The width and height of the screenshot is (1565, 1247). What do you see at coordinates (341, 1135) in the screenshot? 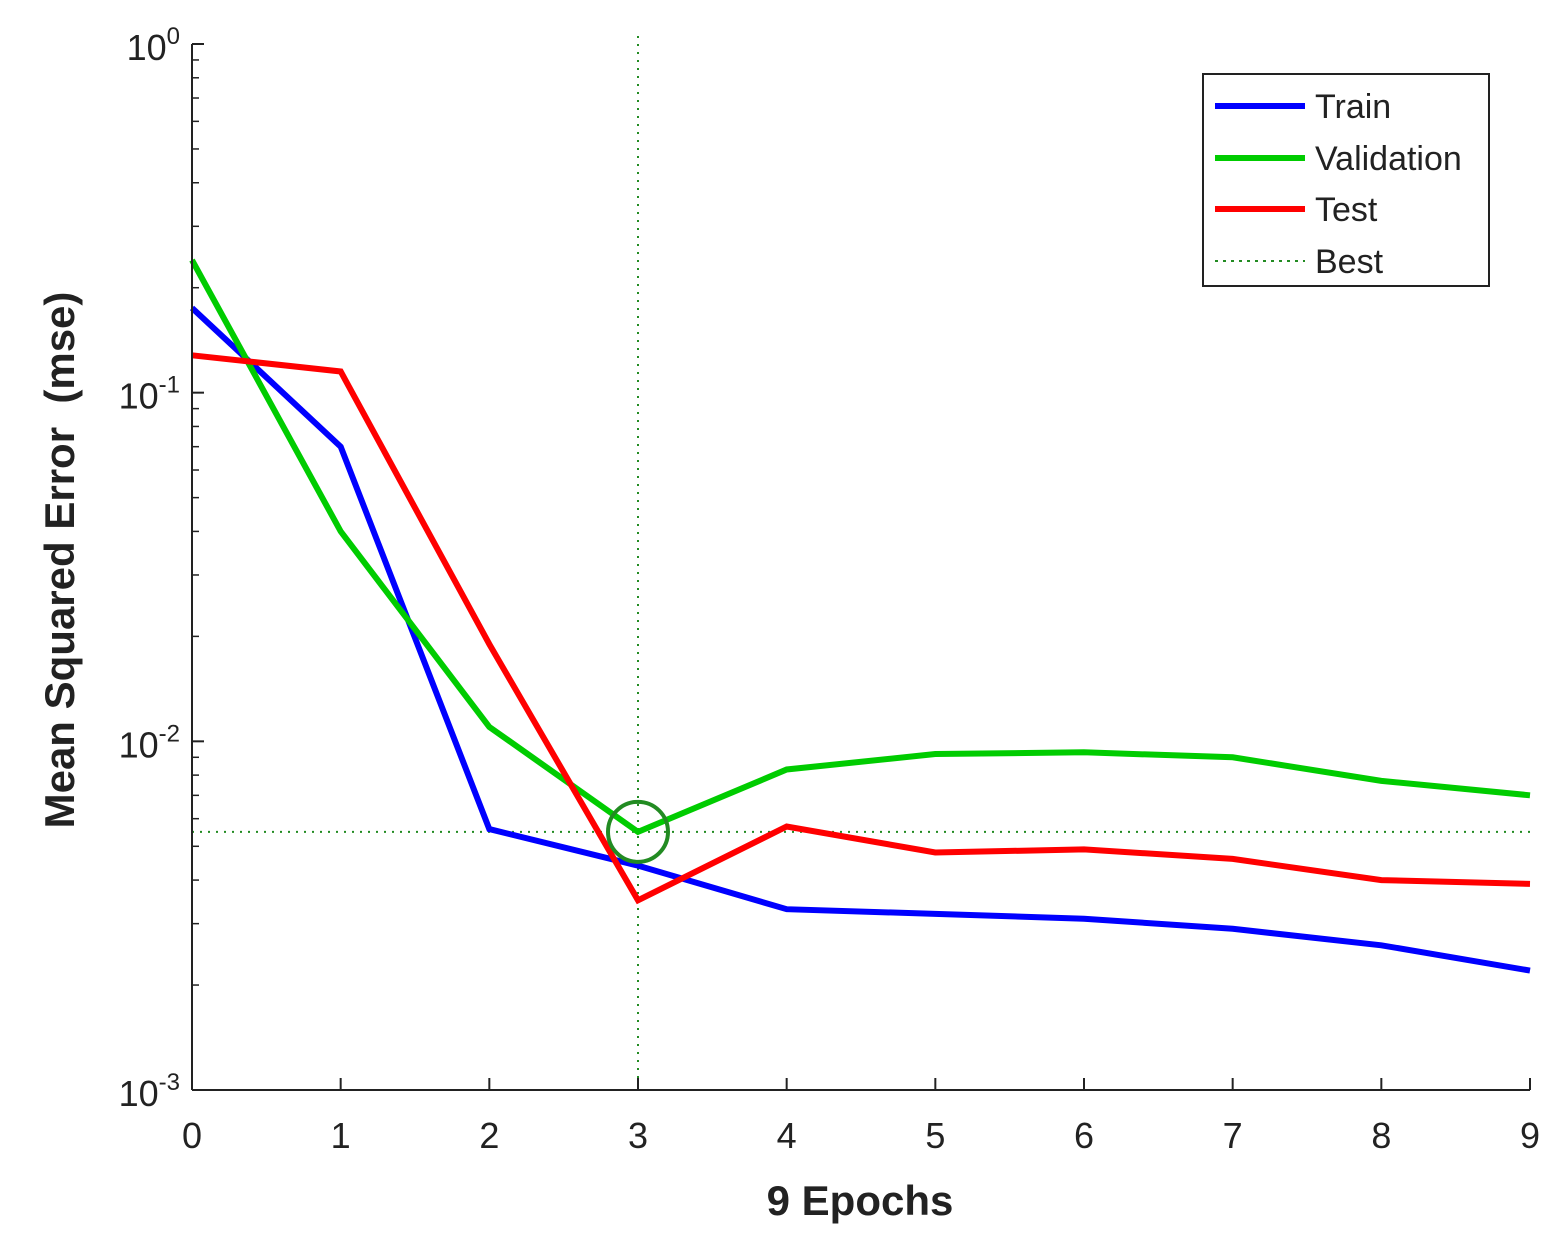
I see `x-tick-label: 1` at bounding box center [341, 1135].